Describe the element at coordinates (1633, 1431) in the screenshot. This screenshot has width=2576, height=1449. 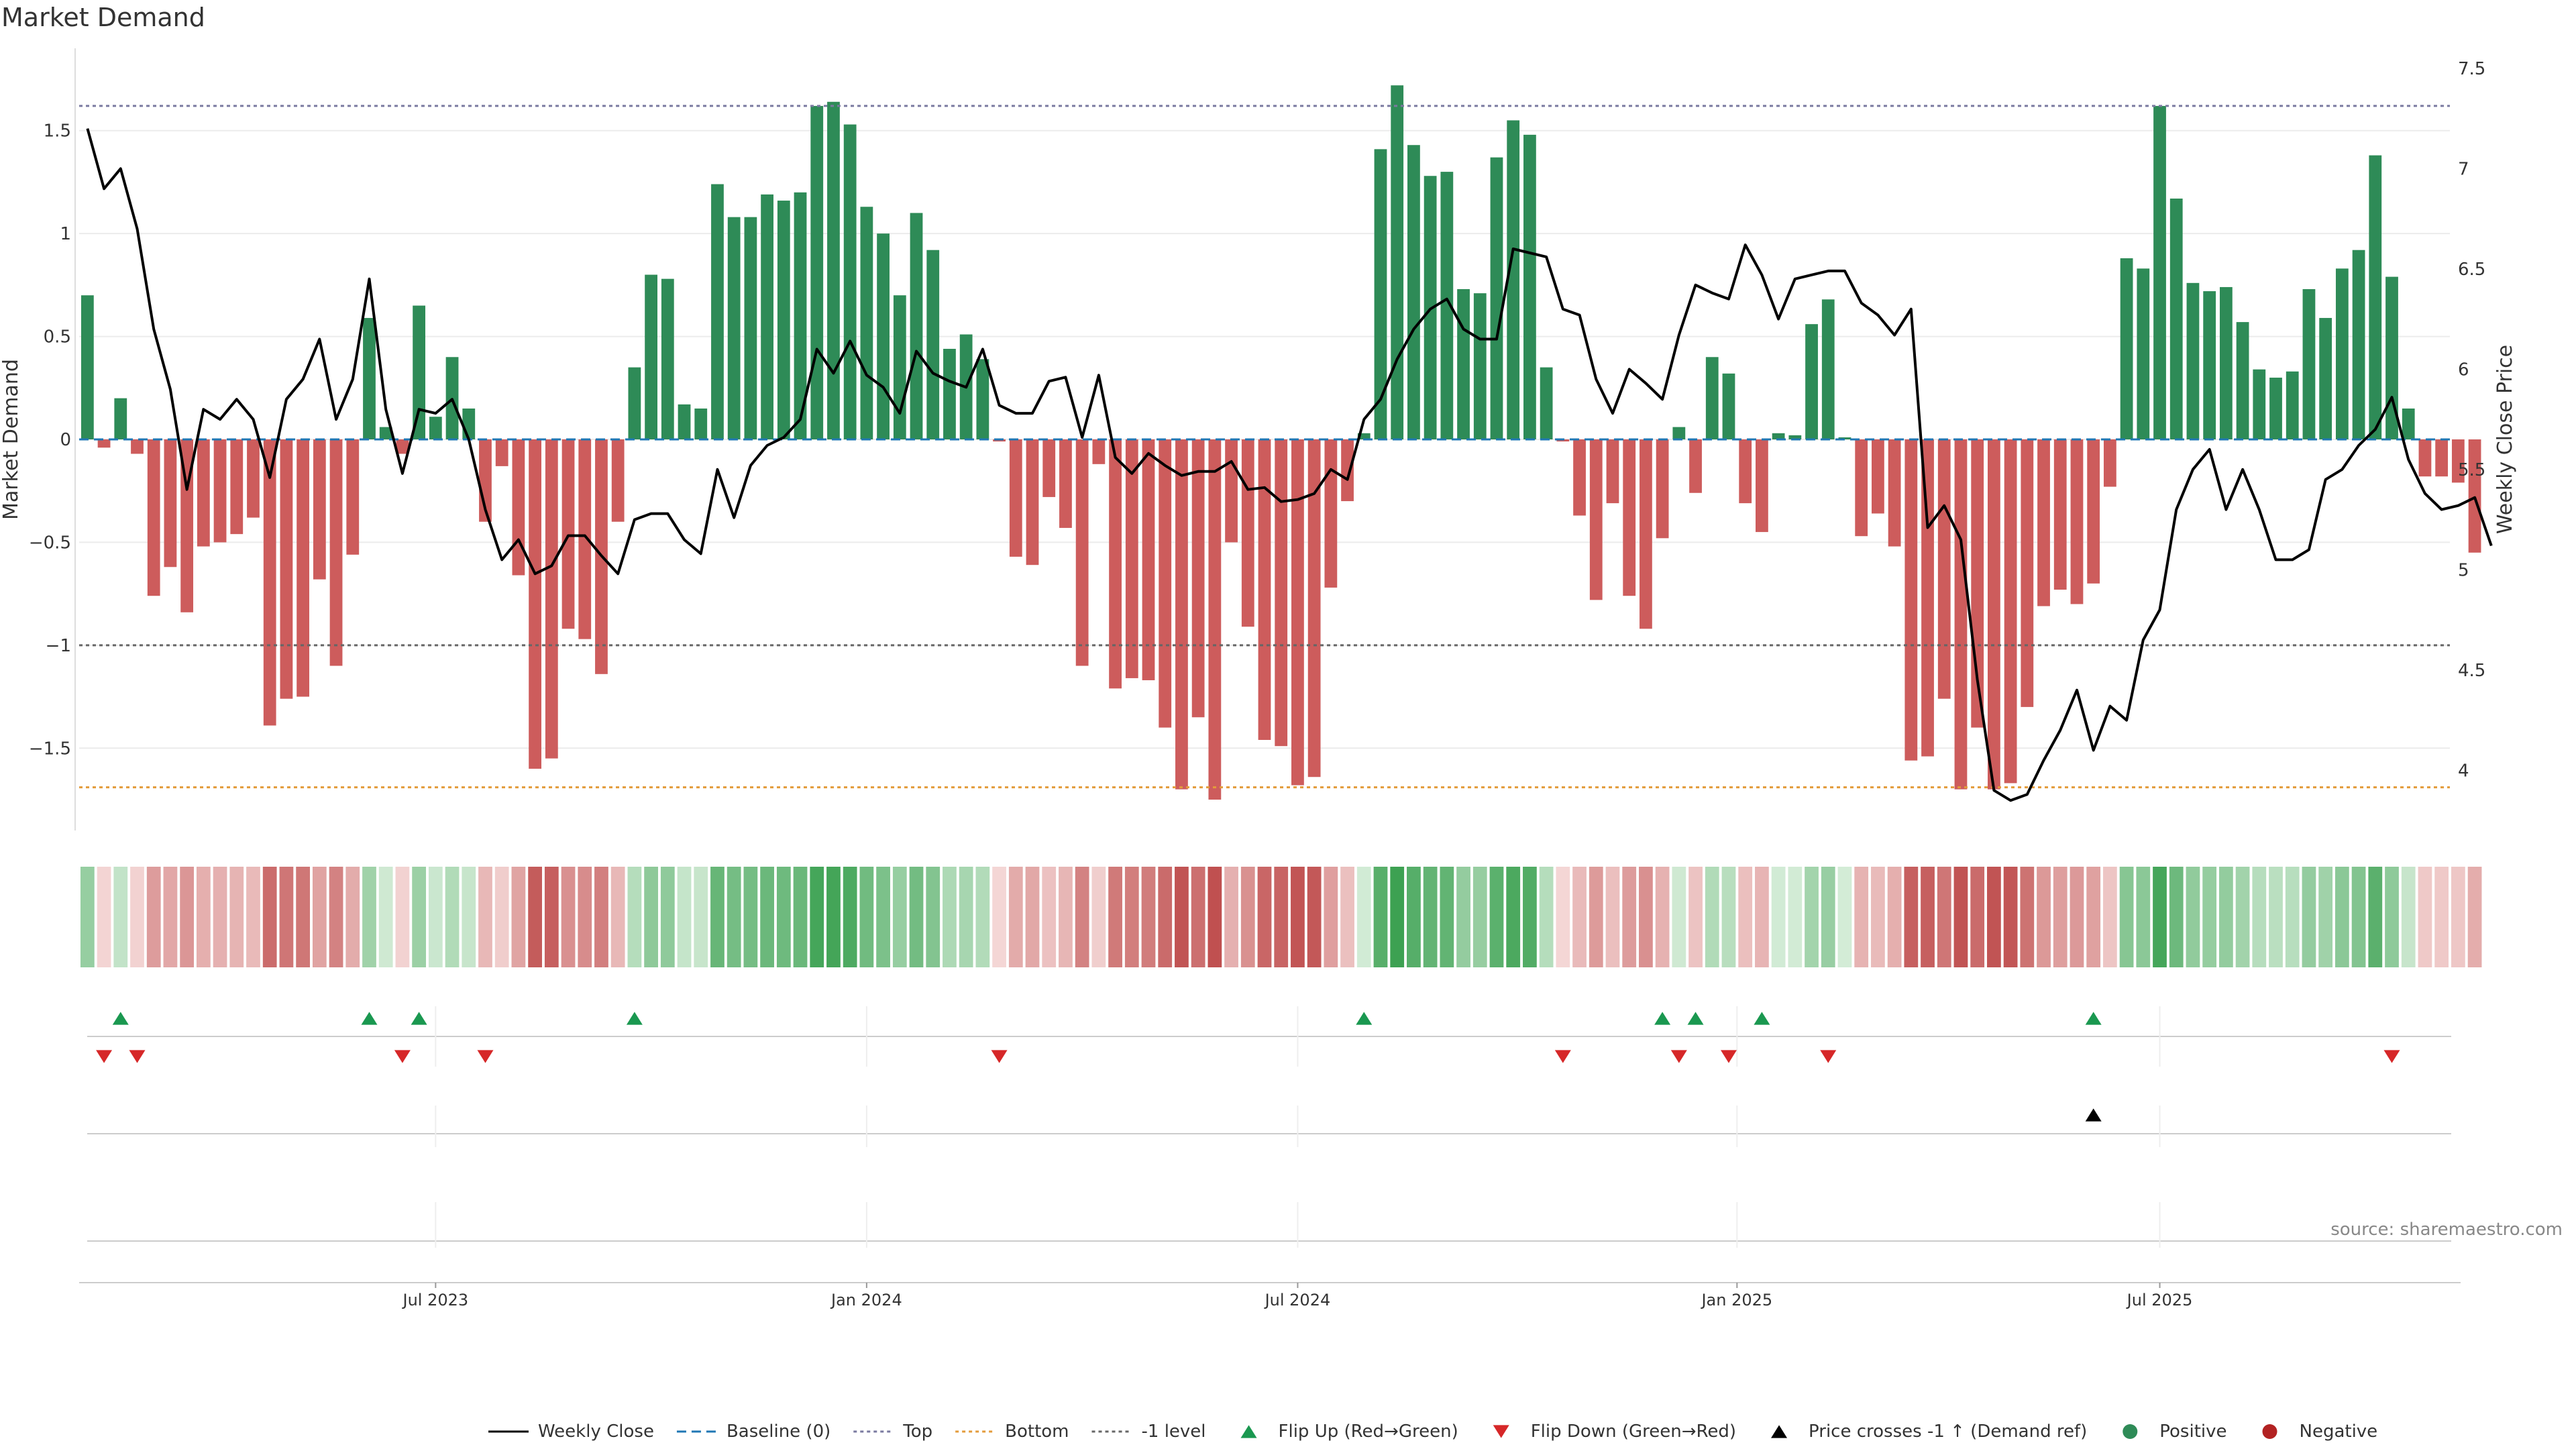
I see `legend-label: Flip Down (Green→Red)` at that location.